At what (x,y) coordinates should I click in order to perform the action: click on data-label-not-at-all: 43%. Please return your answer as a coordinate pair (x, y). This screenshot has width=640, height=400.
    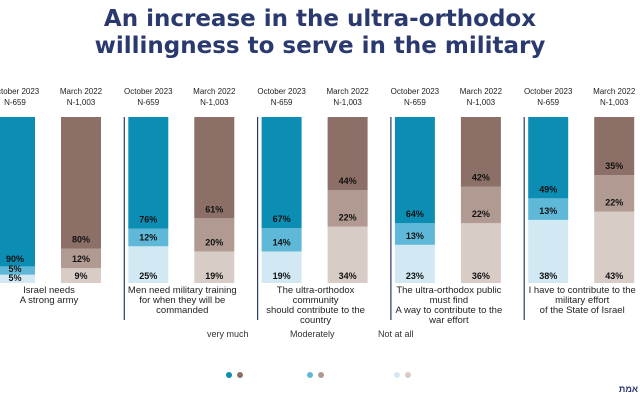
    Looking at the image, I should click on (614, 276).